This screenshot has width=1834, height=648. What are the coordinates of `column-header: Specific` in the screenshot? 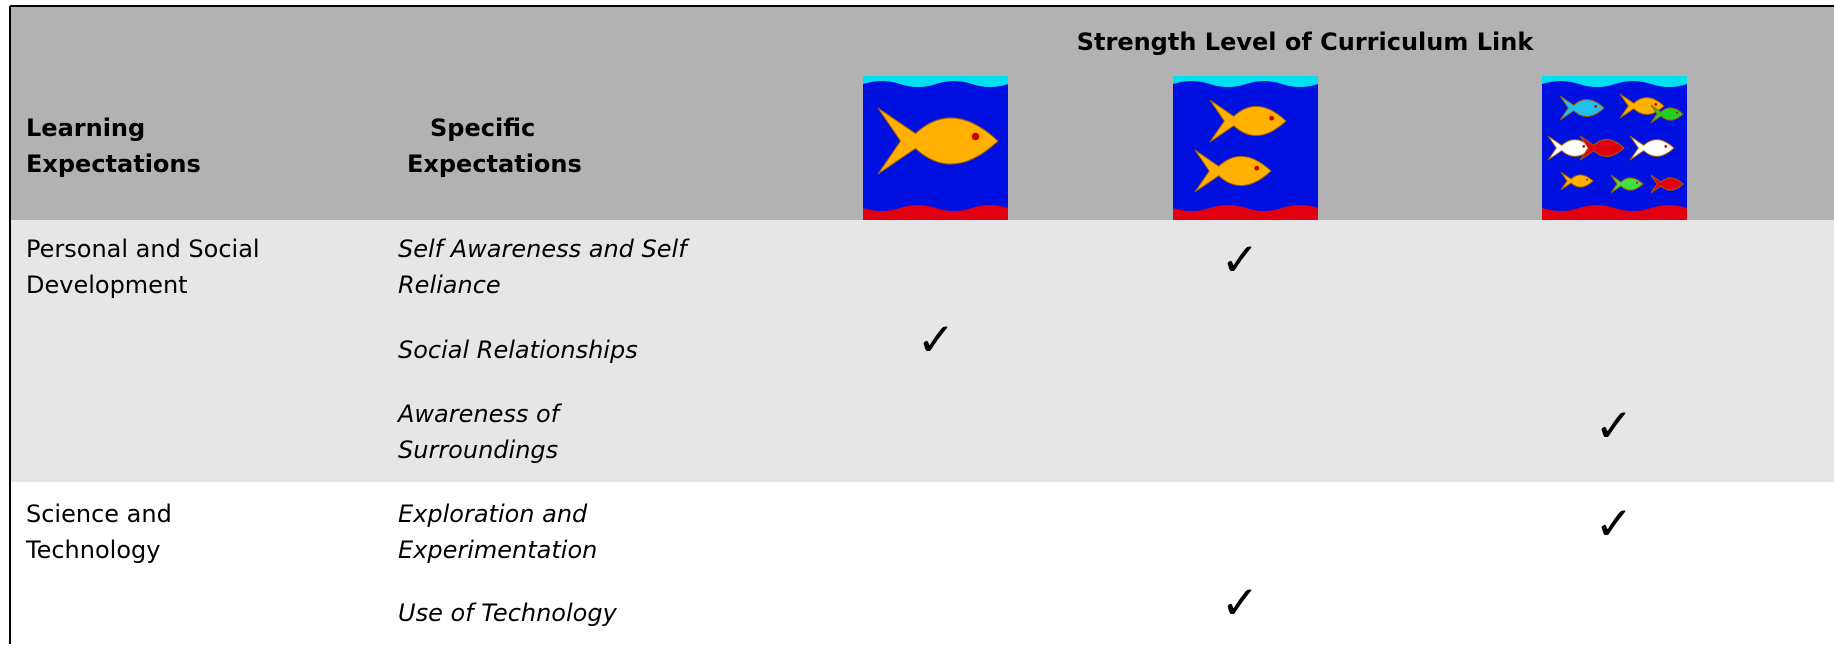 It's located at (482, 128).